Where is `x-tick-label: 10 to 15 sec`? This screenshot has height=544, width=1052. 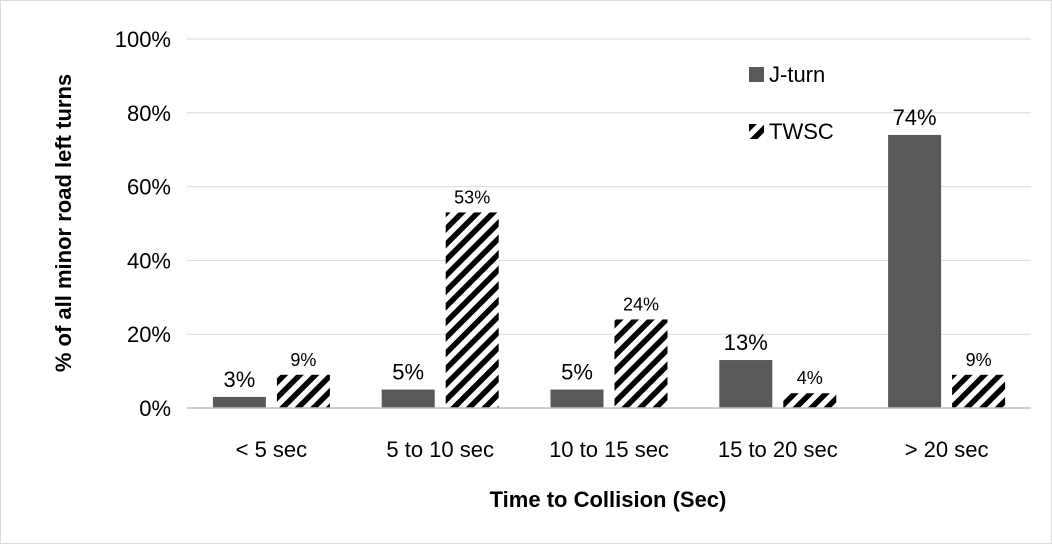 x-tick-label: 10 to 15 sec is located at coordinates (609, 449).